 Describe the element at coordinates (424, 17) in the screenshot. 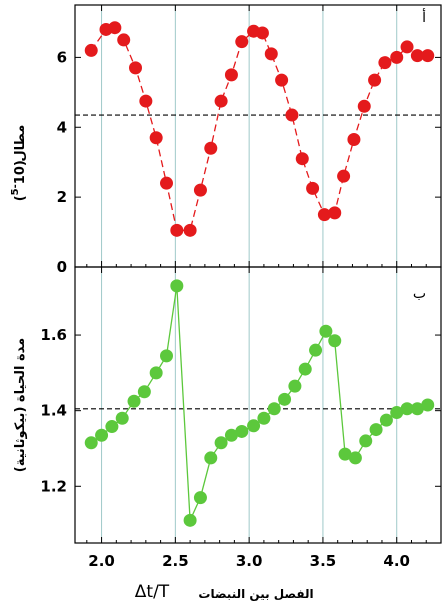

I see `panel-label-top: أ` at that location.